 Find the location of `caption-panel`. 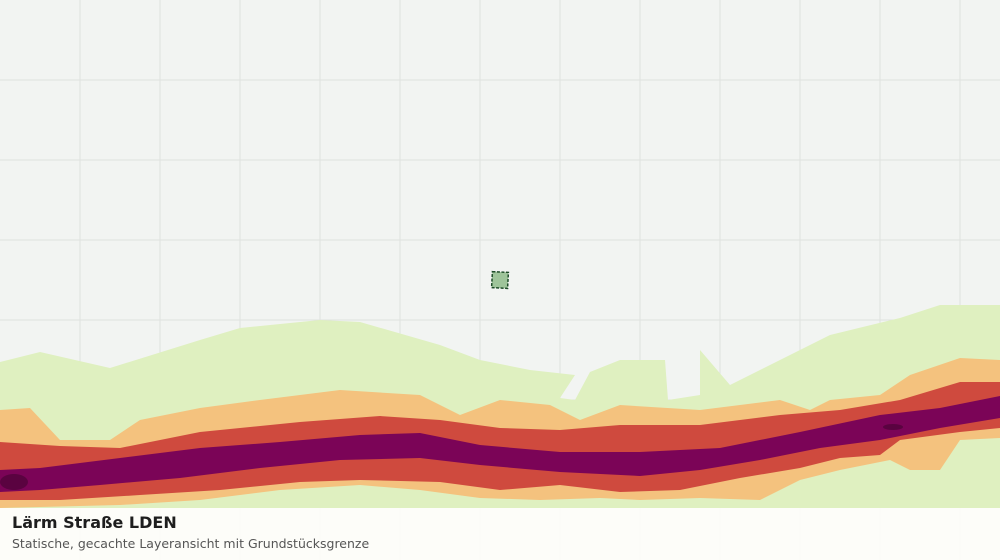

caption-panel is located at coordinates (500, 534).